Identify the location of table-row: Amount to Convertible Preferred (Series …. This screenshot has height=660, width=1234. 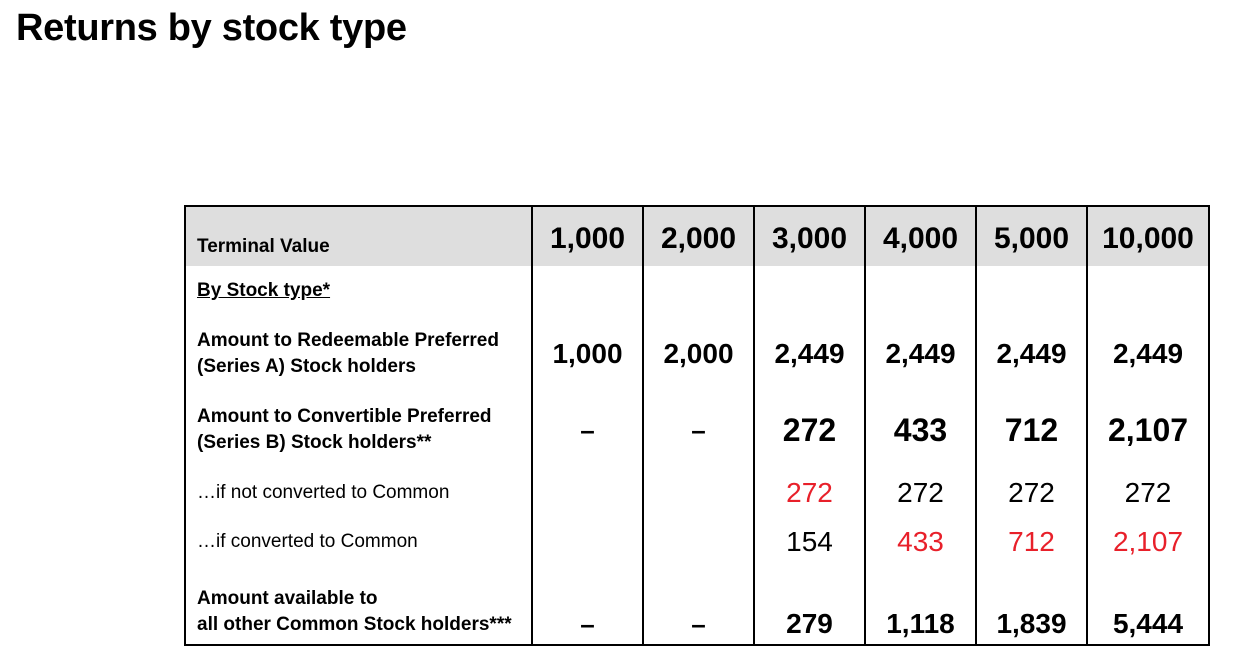
(697, 430).